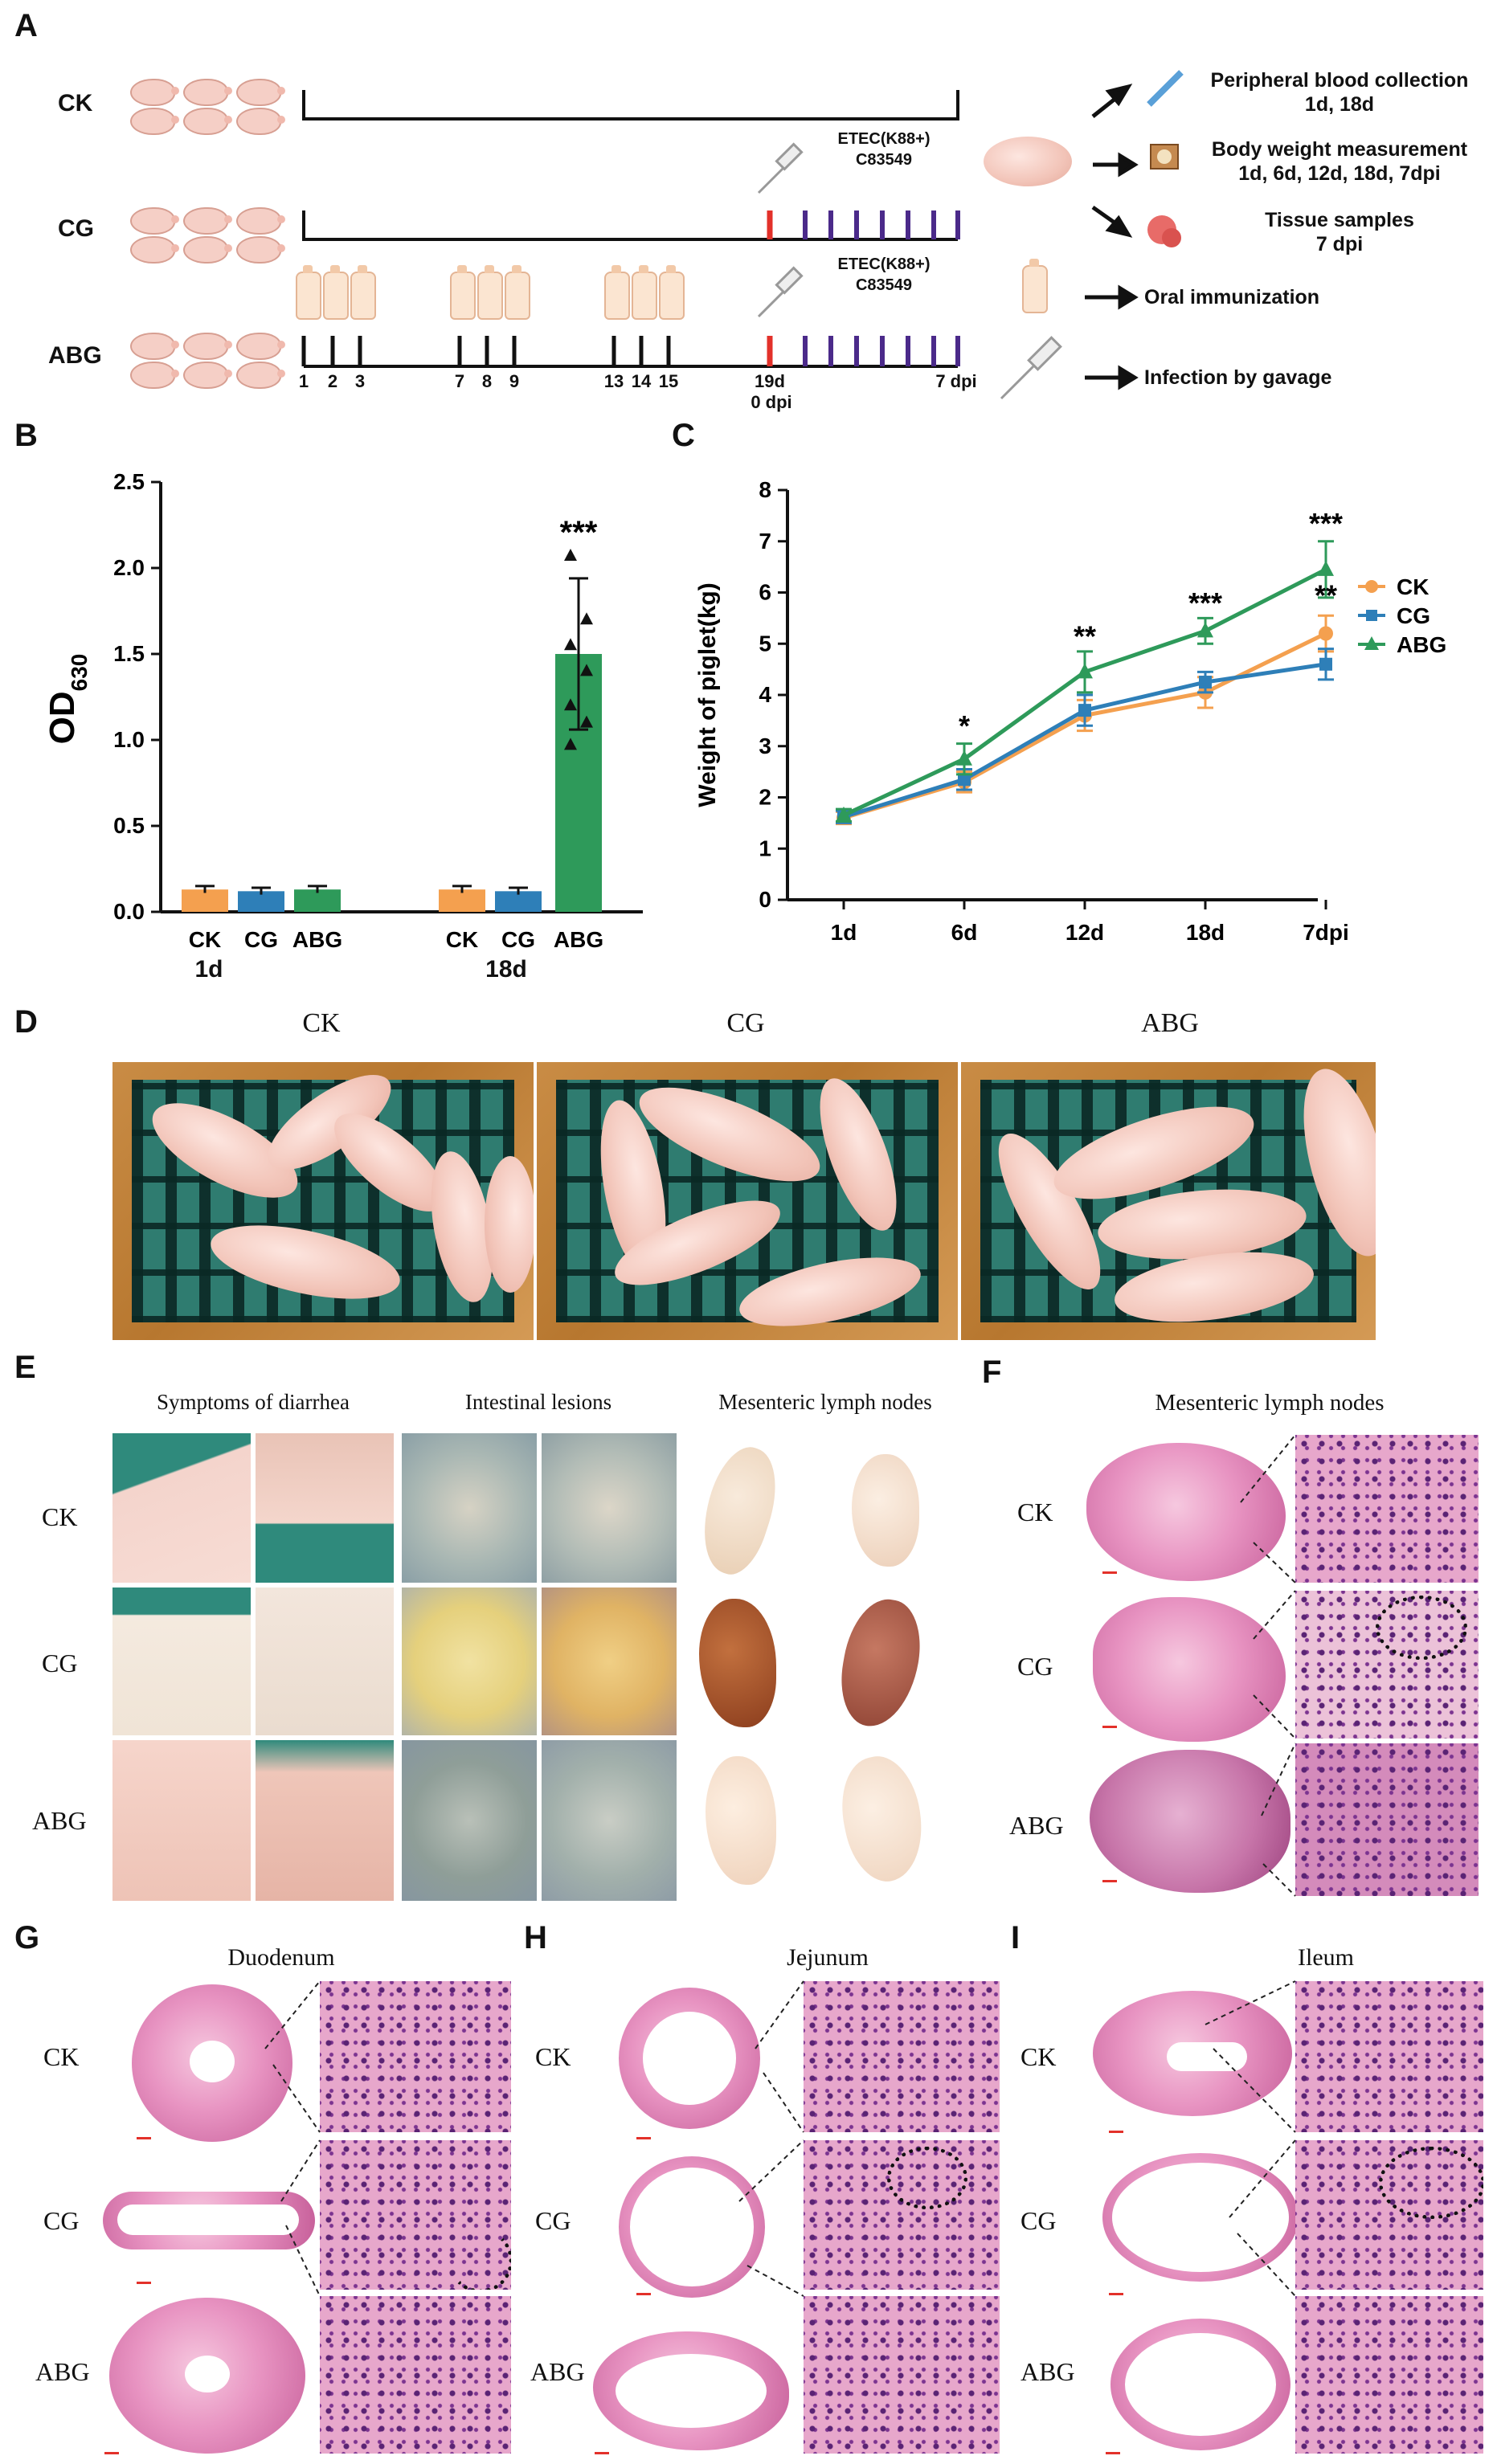 The width and height of the screenshot is (1497, 2464). Describe the element at coordinates (1200, 2384) in the screenshot. I see `i-abg-ileum-section` at that location.